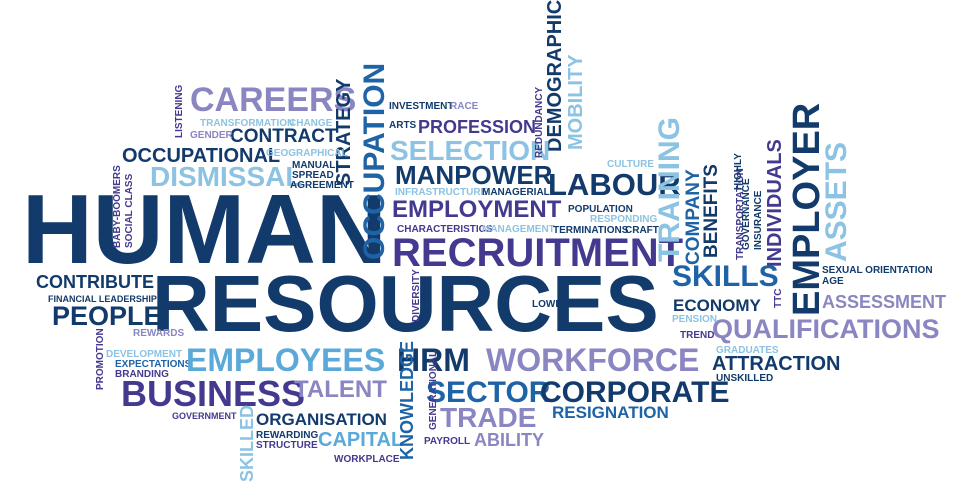 This screenshot has width=967, height=501. Describe the element at coordinates (474, 175) in the screenshot. I see `word-manpower: MANPOWER` at that location.